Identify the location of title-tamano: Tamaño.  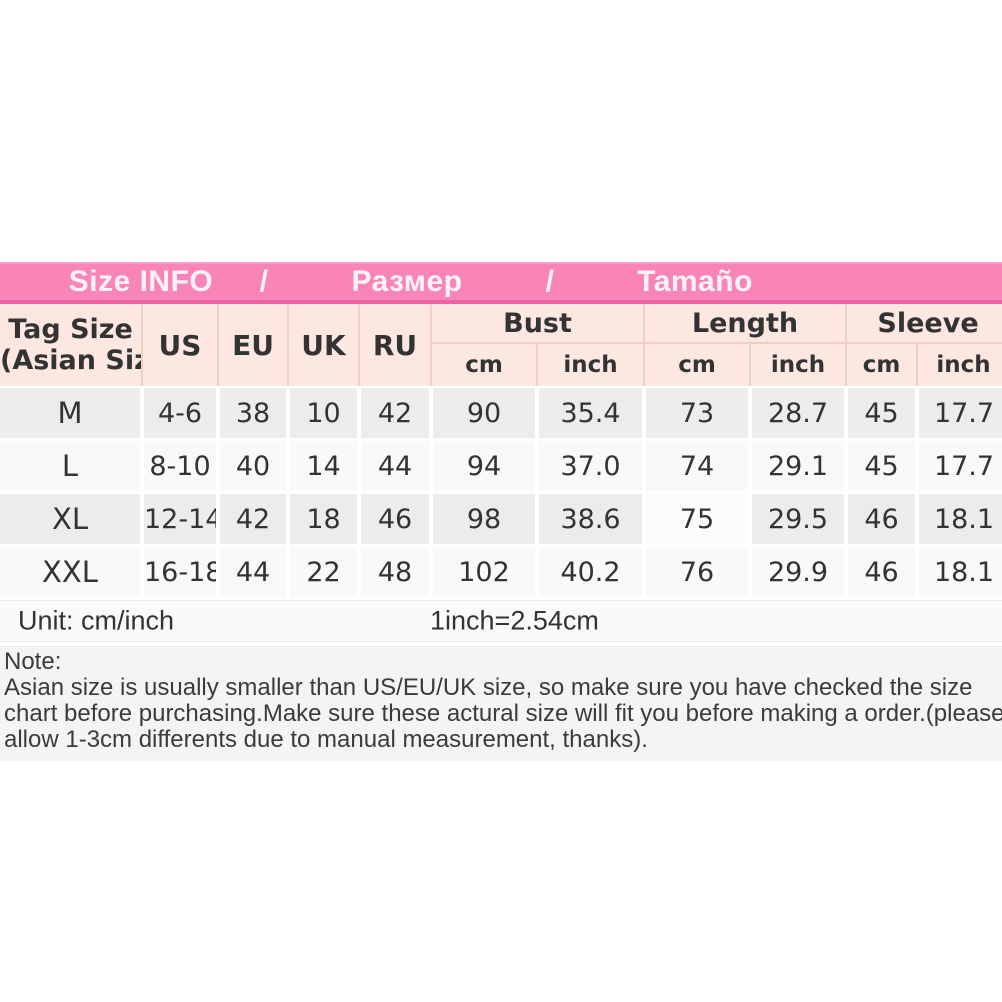
(695, 281).